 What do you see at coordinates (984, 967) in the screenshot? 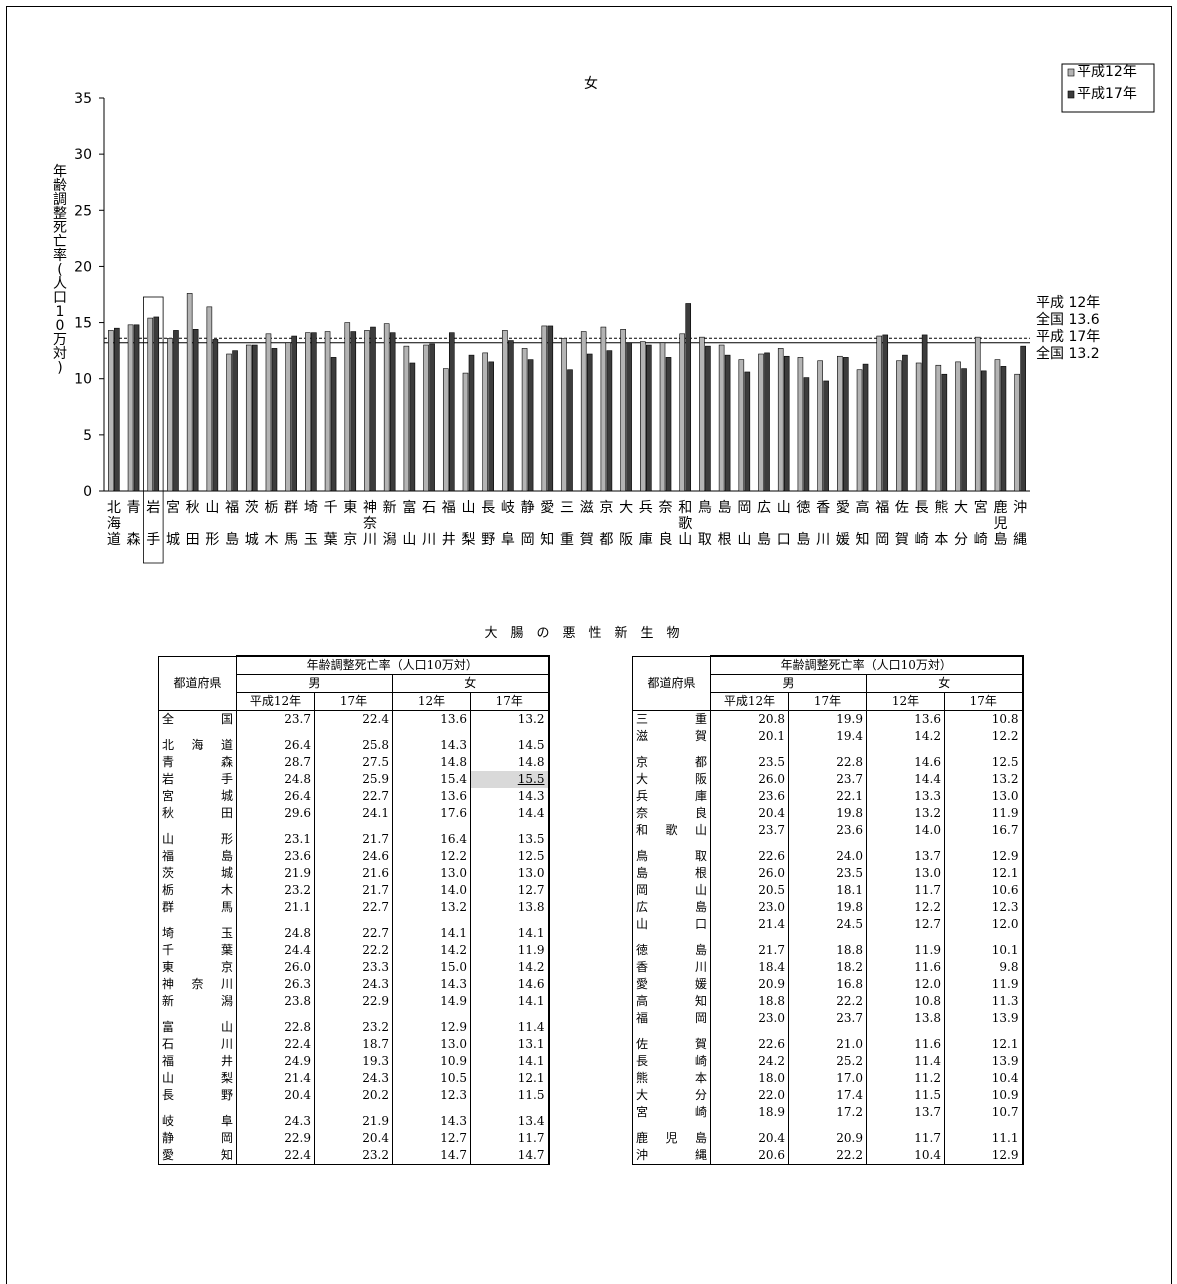
I see `value-f17: 9.8` at bounding box center [984, 967].